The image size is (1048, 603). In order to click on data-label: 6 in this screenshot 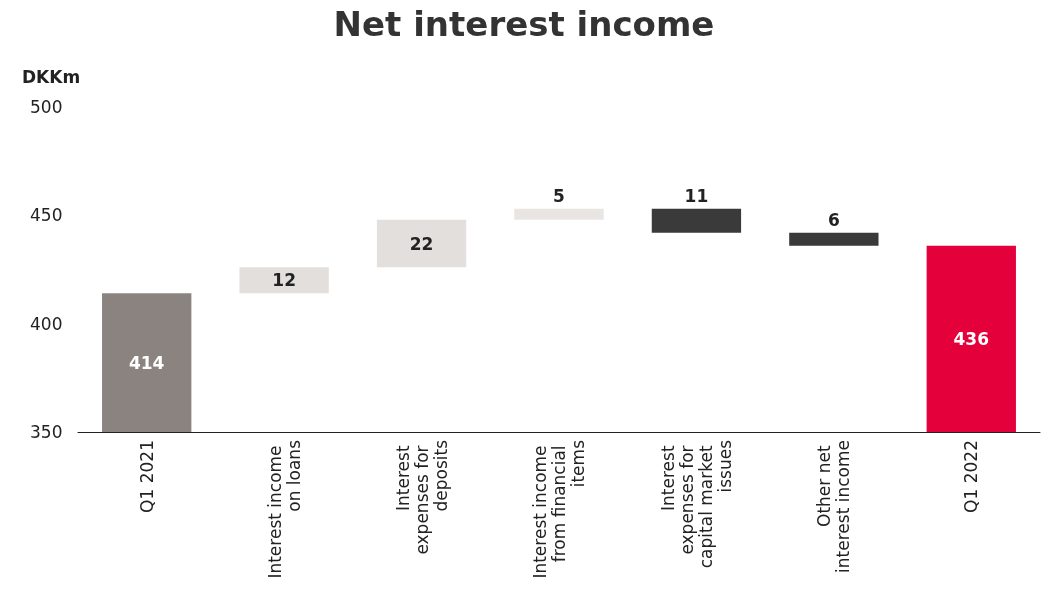, I will do `click(833, 220)`.